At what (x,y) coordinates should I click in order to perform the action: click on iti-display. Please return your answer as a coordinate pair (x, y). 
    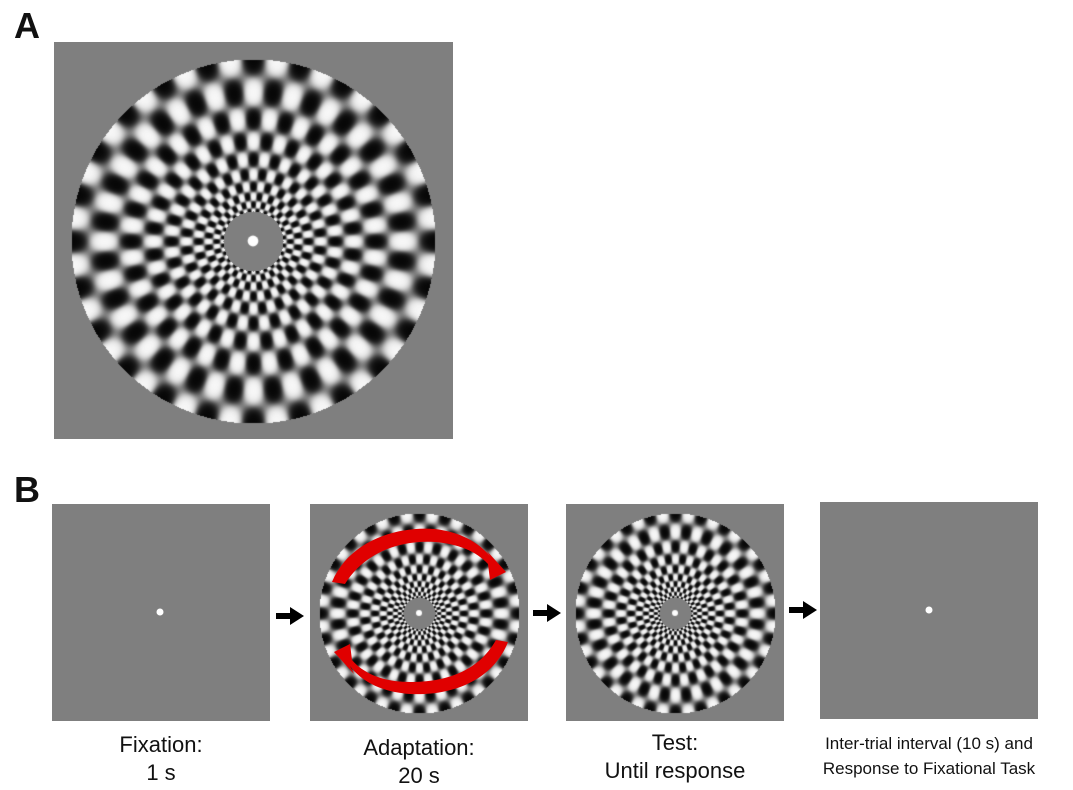
    Looking at the image, I should click on (929, 610).